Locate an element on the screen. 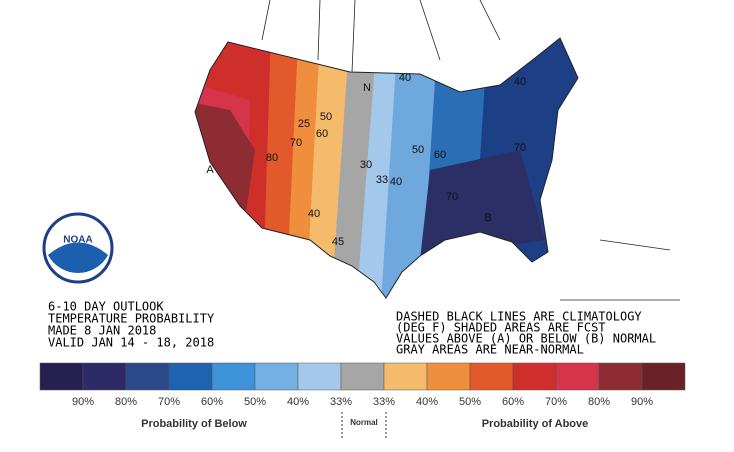  logo-wave is located at coordinates (78, 257).